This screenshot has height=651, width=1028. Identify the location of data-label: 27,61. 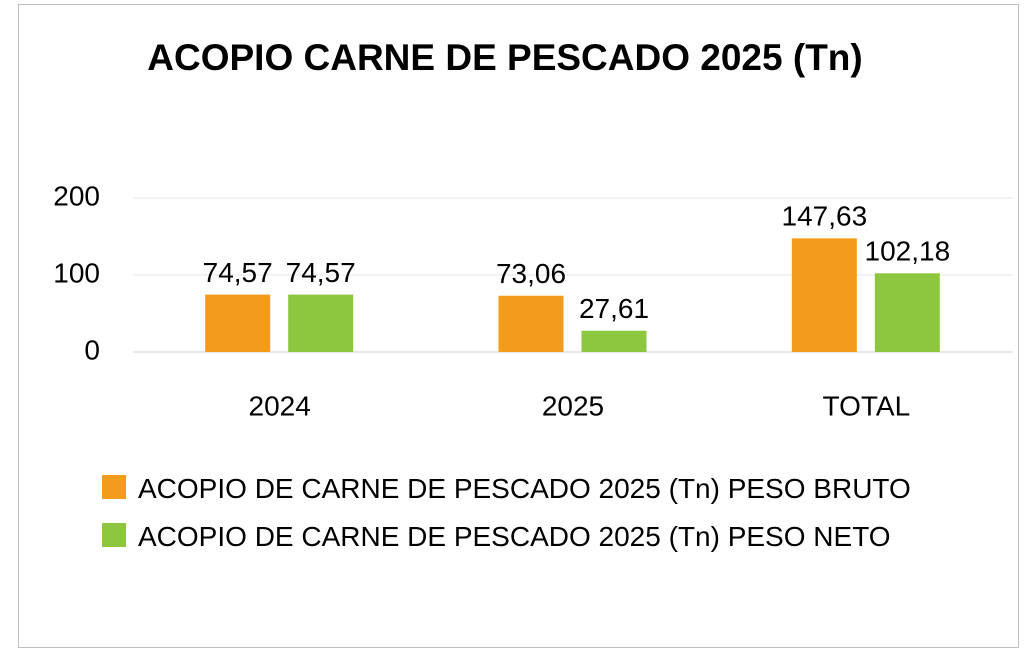
(614, 308).